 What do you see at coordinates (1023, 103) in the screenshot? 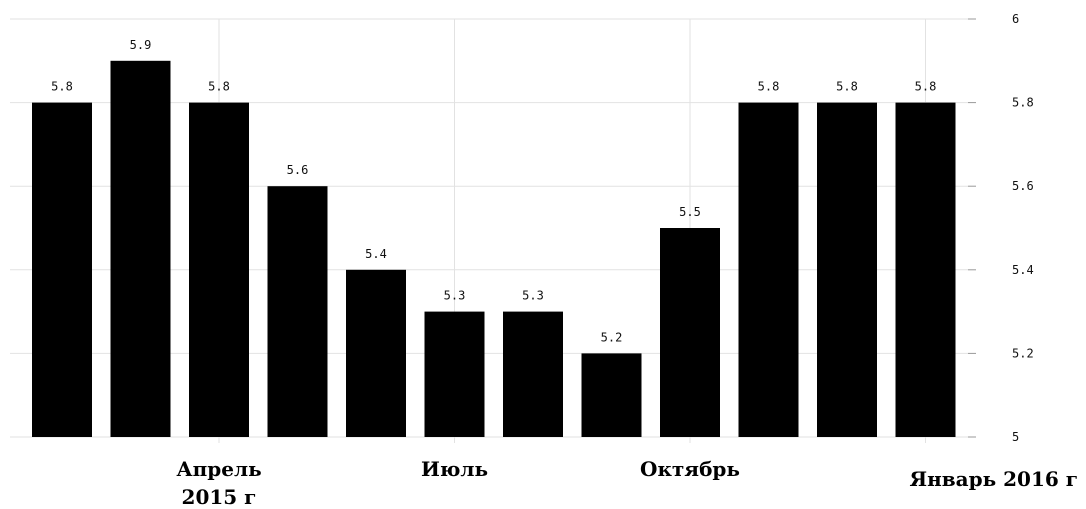
I see `y-tick-label: 5.8` at bounding box center [1023, 103].